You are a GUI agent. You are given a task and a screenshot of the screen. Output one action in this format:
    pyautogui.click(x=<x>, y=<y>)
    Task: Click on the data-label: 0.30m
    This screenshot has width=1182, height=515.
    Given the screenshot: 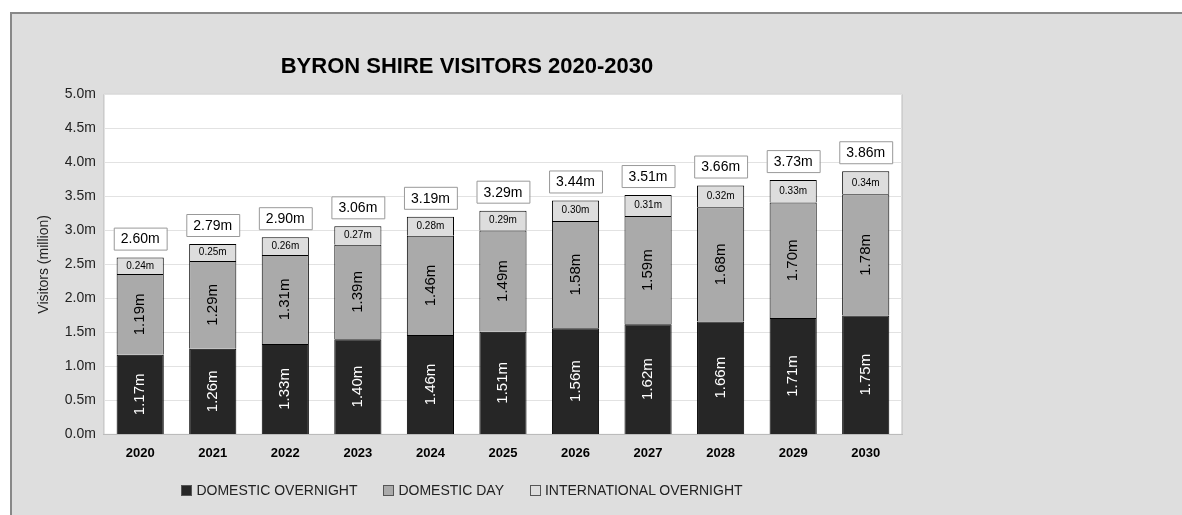 What is the action you would take?
    pyautogui.click(x=575, y=210)
    